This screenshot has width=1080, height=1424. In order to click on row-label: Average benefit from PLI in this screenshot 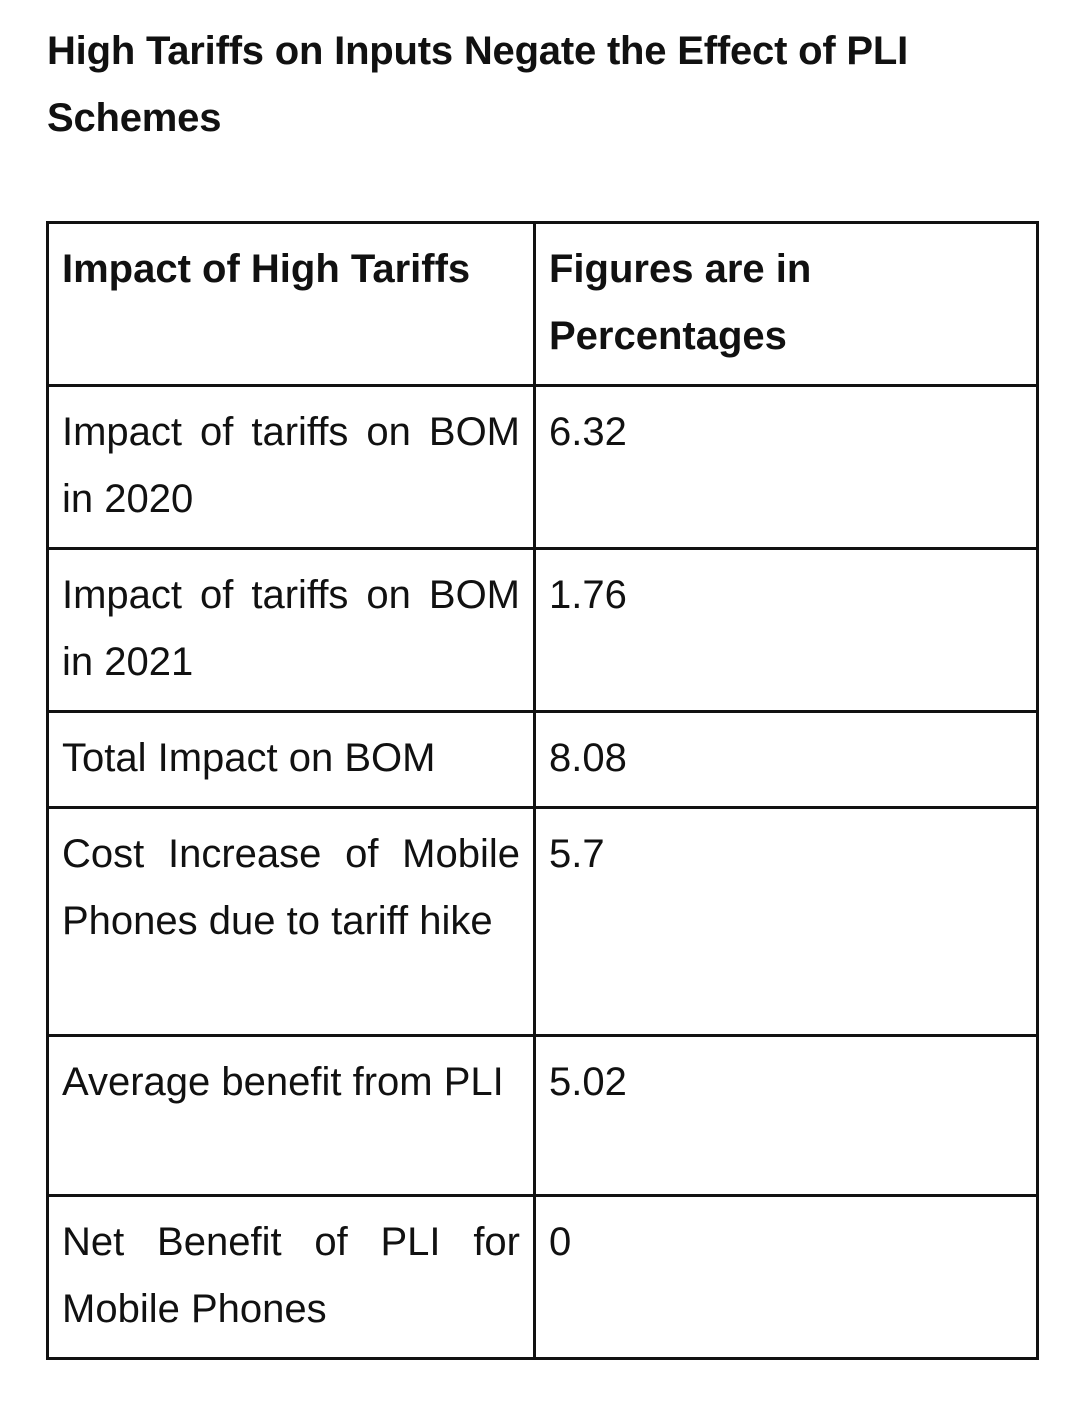, I will do `click(291, 1115)`.